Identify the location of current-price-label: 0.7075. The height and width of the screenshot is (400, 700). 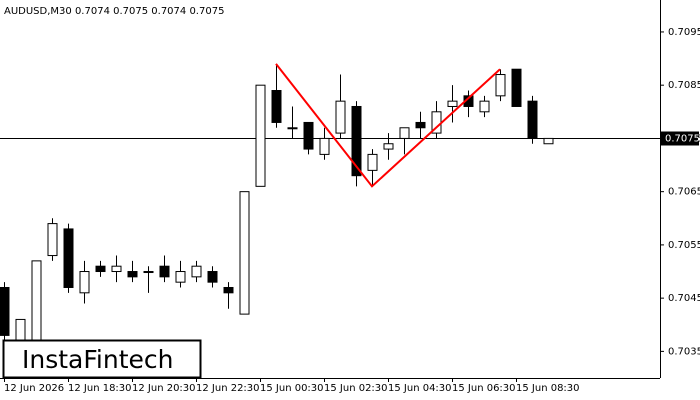
(682, 139).